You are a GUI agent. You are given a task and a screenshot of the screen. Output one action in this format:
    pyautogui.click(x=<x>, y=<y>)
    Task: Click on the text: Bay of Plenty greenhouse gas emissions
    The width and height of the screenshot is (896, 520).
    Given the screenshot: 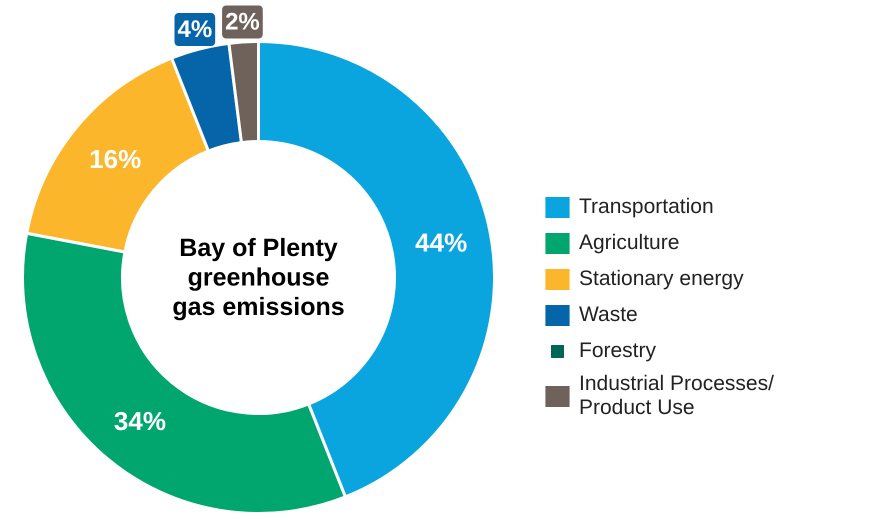 What is the action you would take?
    pyautogui.click(x=258, y=277)
    